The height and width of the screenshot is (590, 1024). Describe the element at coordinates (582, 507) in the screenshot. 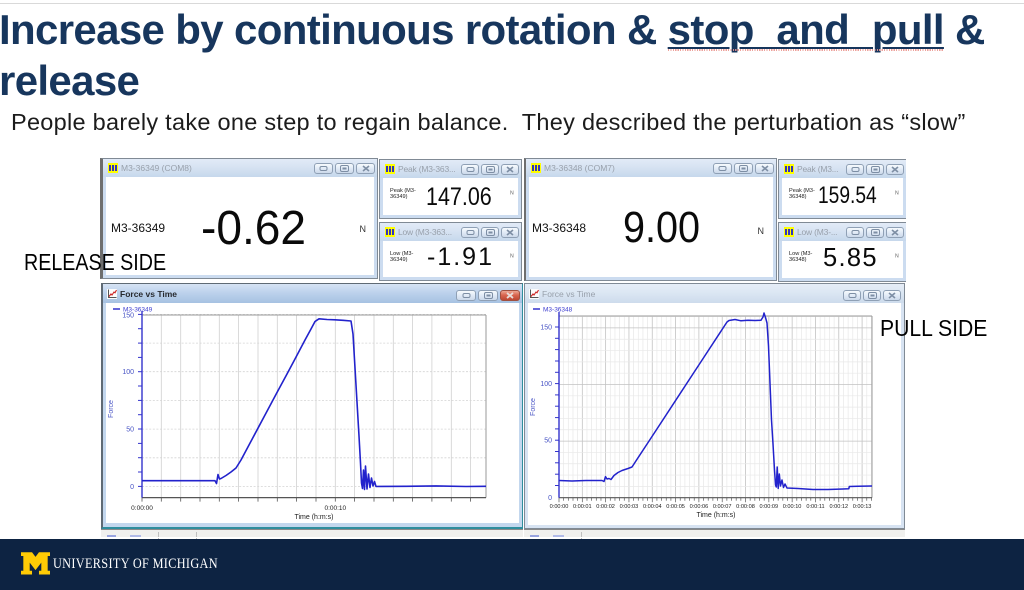

I see `svg-text: 0:00:01` at that location.